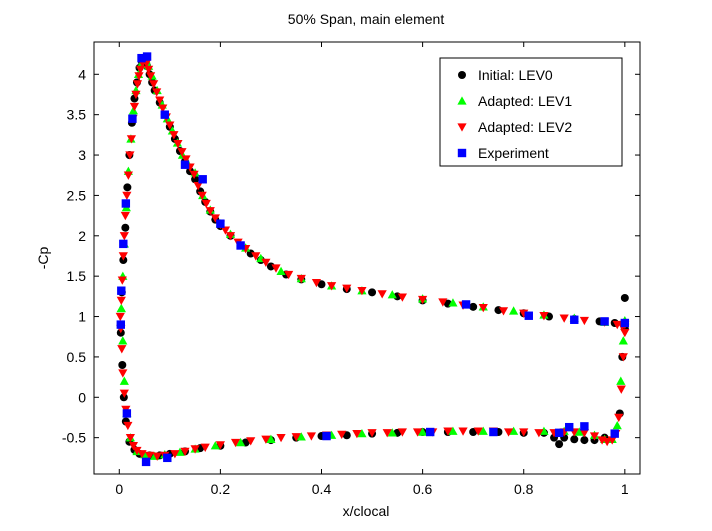  Describe the element at coordinates (525, 127) in the screenshot. I see `legend-entry-label: Adapted: LEV2` at that location.